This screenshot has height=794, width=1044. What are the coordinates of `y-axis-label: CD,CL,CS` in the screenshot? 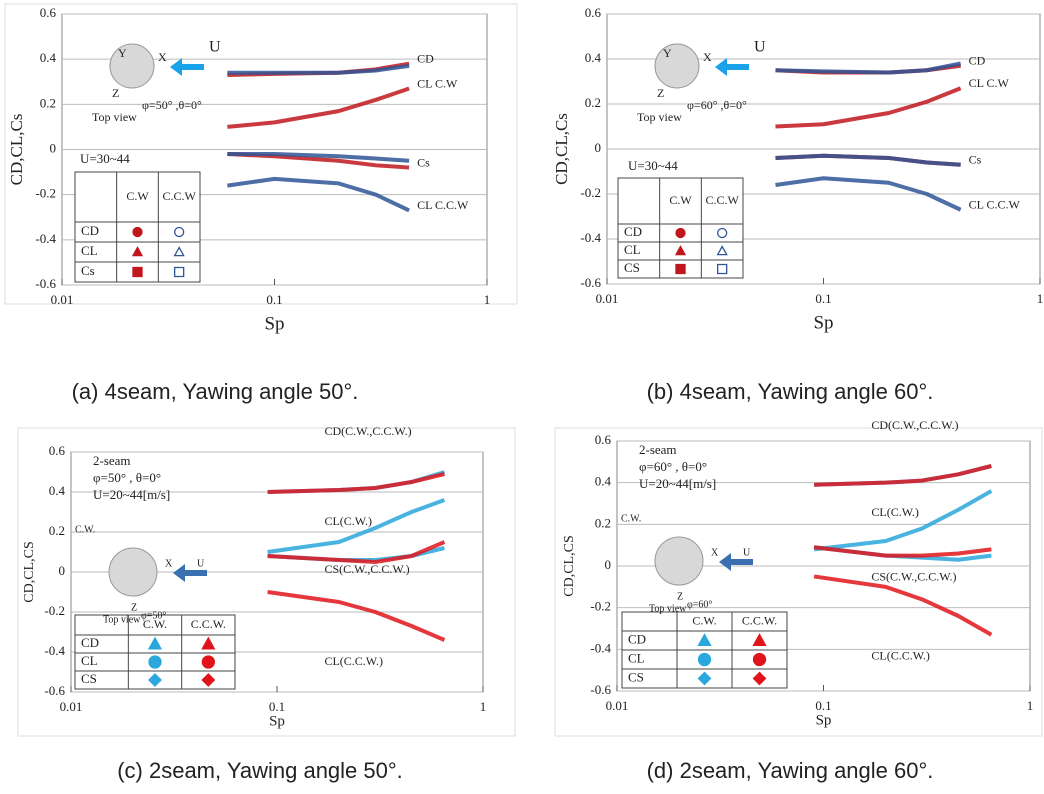 It's located at (569, 565).